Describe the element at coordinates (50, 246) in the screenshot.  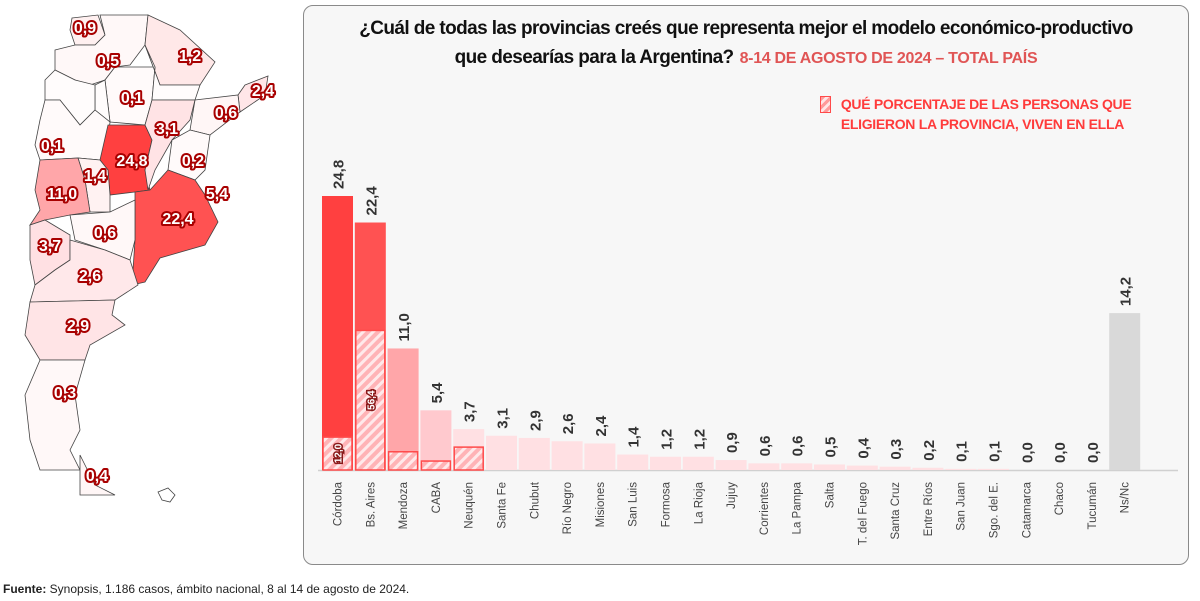
I see `map-value-label: 3,7` at that location.